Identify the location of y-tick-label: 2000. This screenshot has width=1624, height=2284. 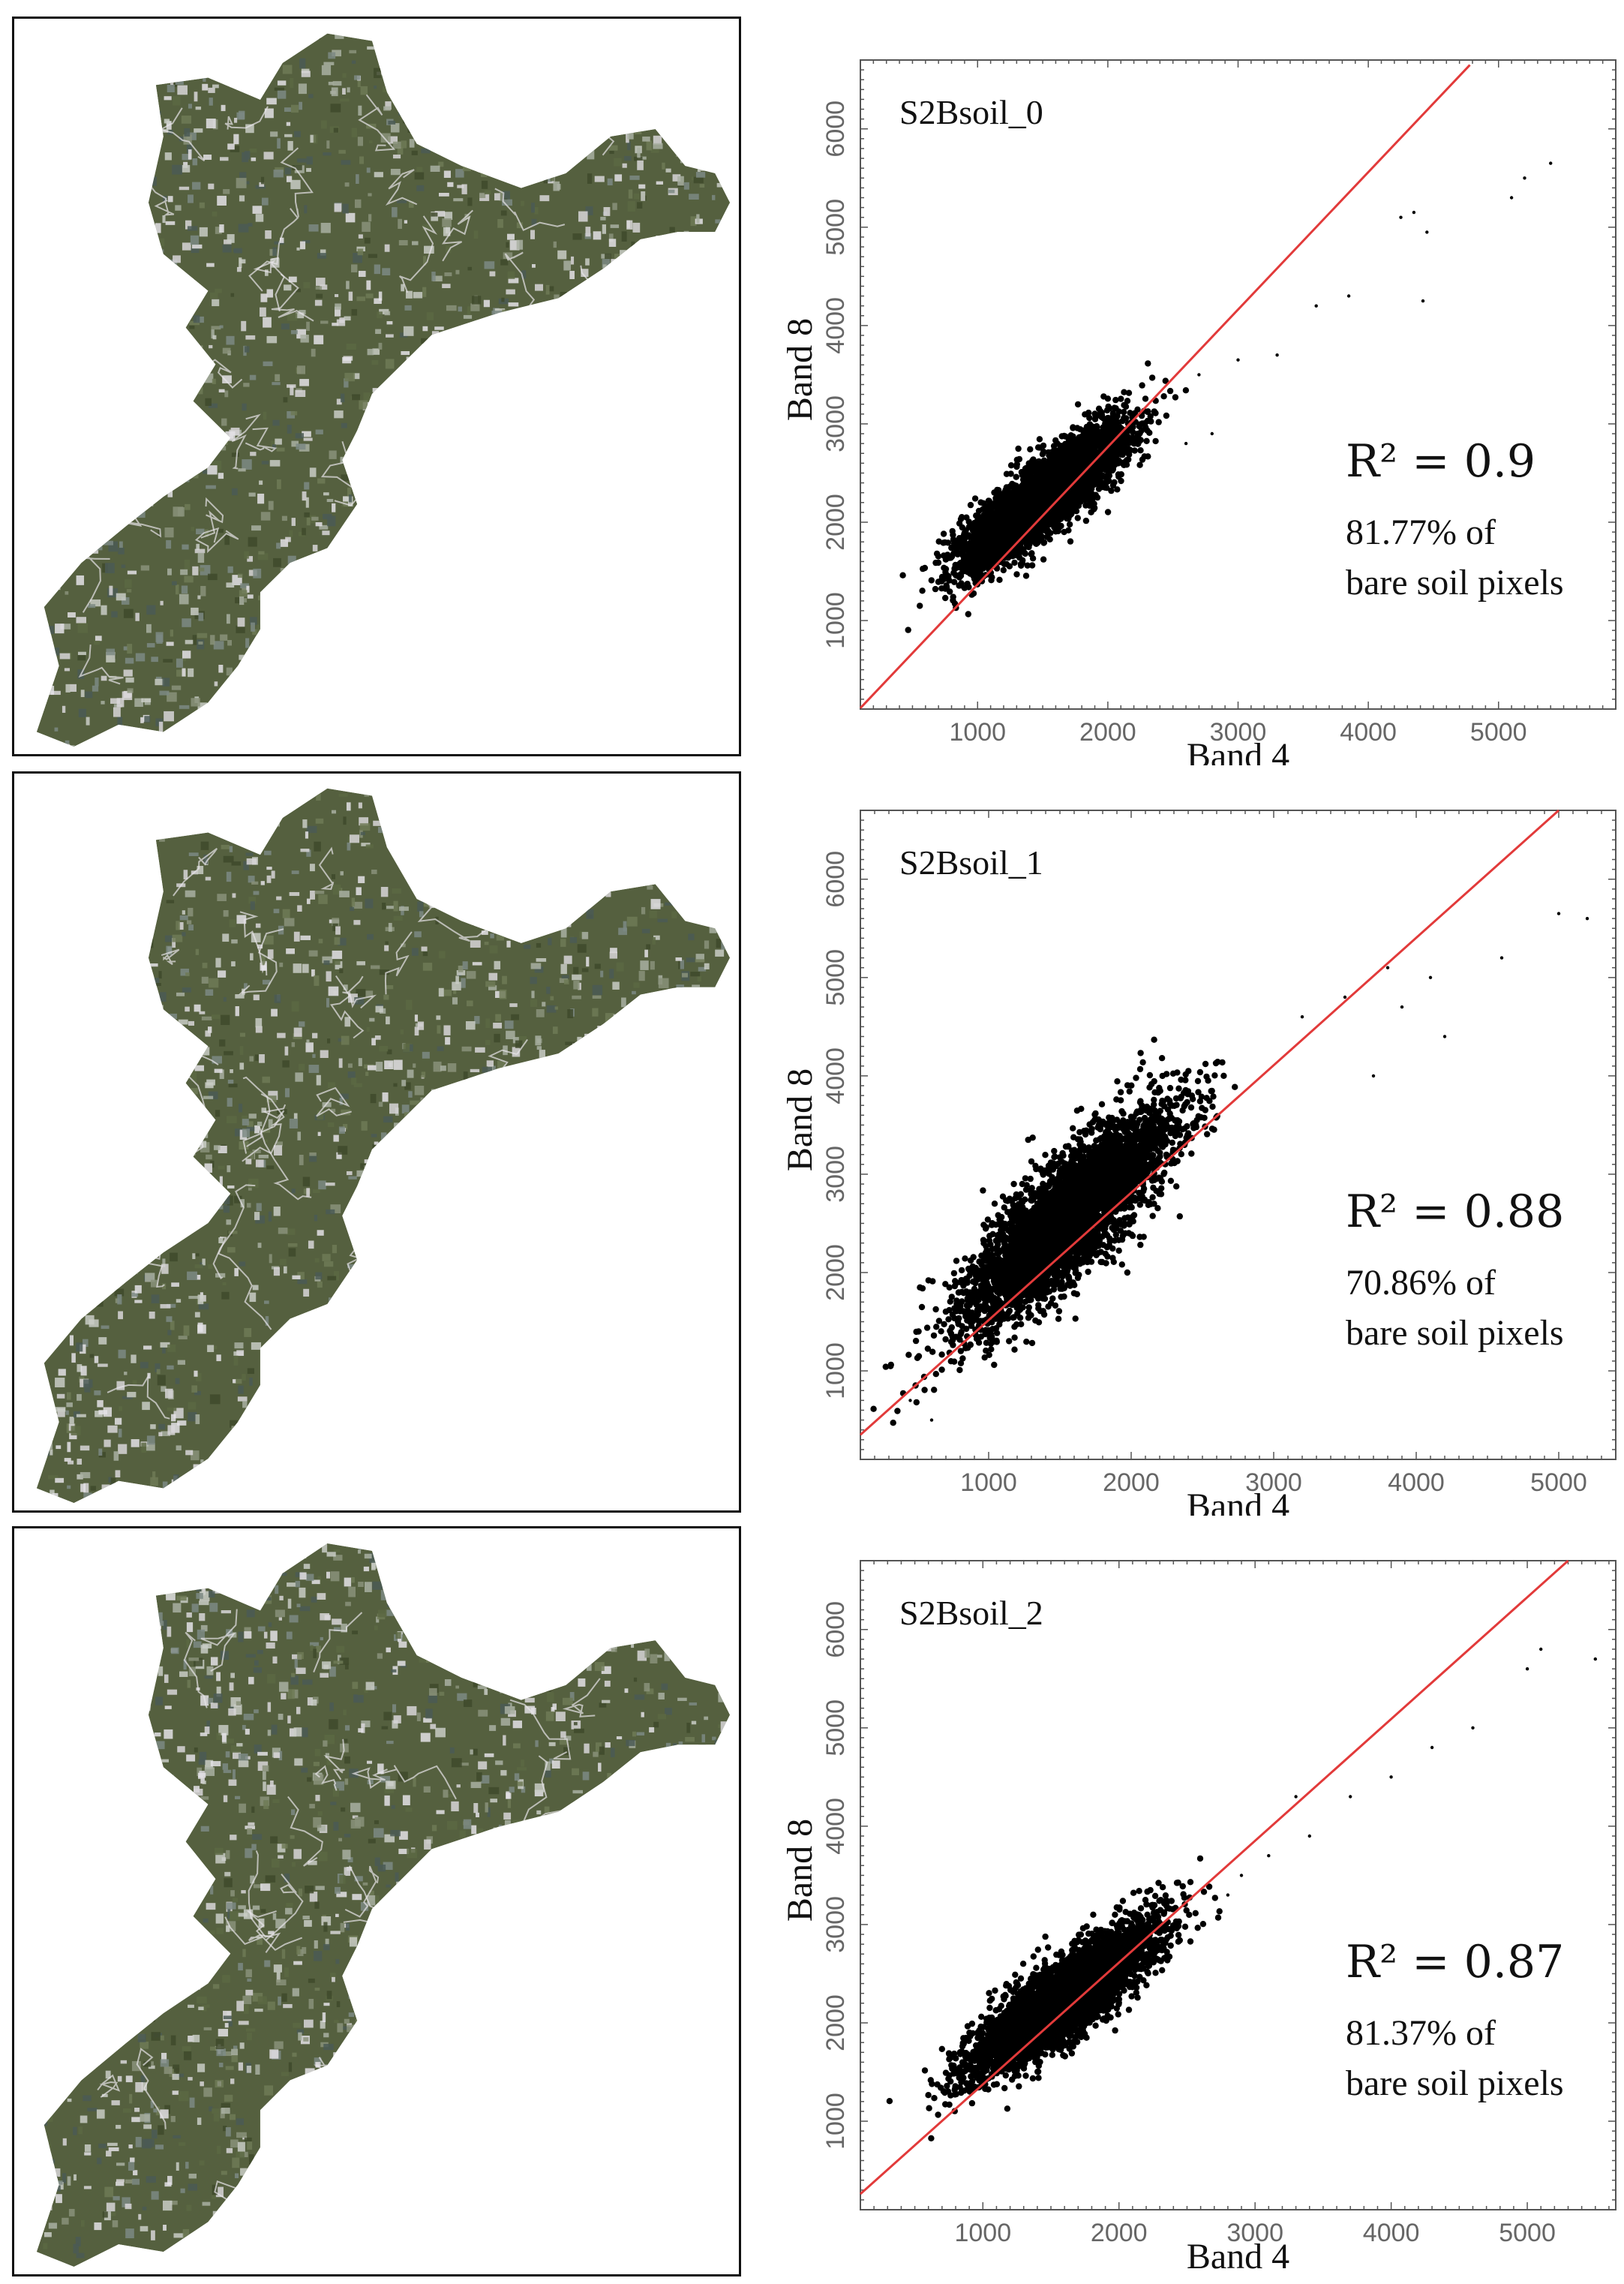
(835, 523).